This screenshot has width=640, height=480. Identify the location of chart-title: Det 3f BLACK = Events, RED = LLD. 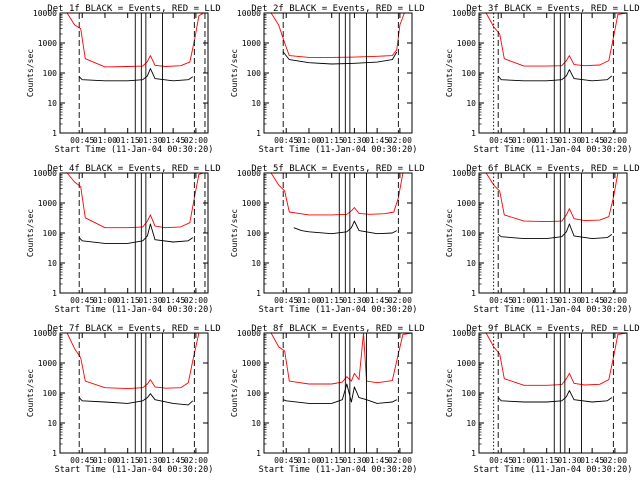
(552, 9).